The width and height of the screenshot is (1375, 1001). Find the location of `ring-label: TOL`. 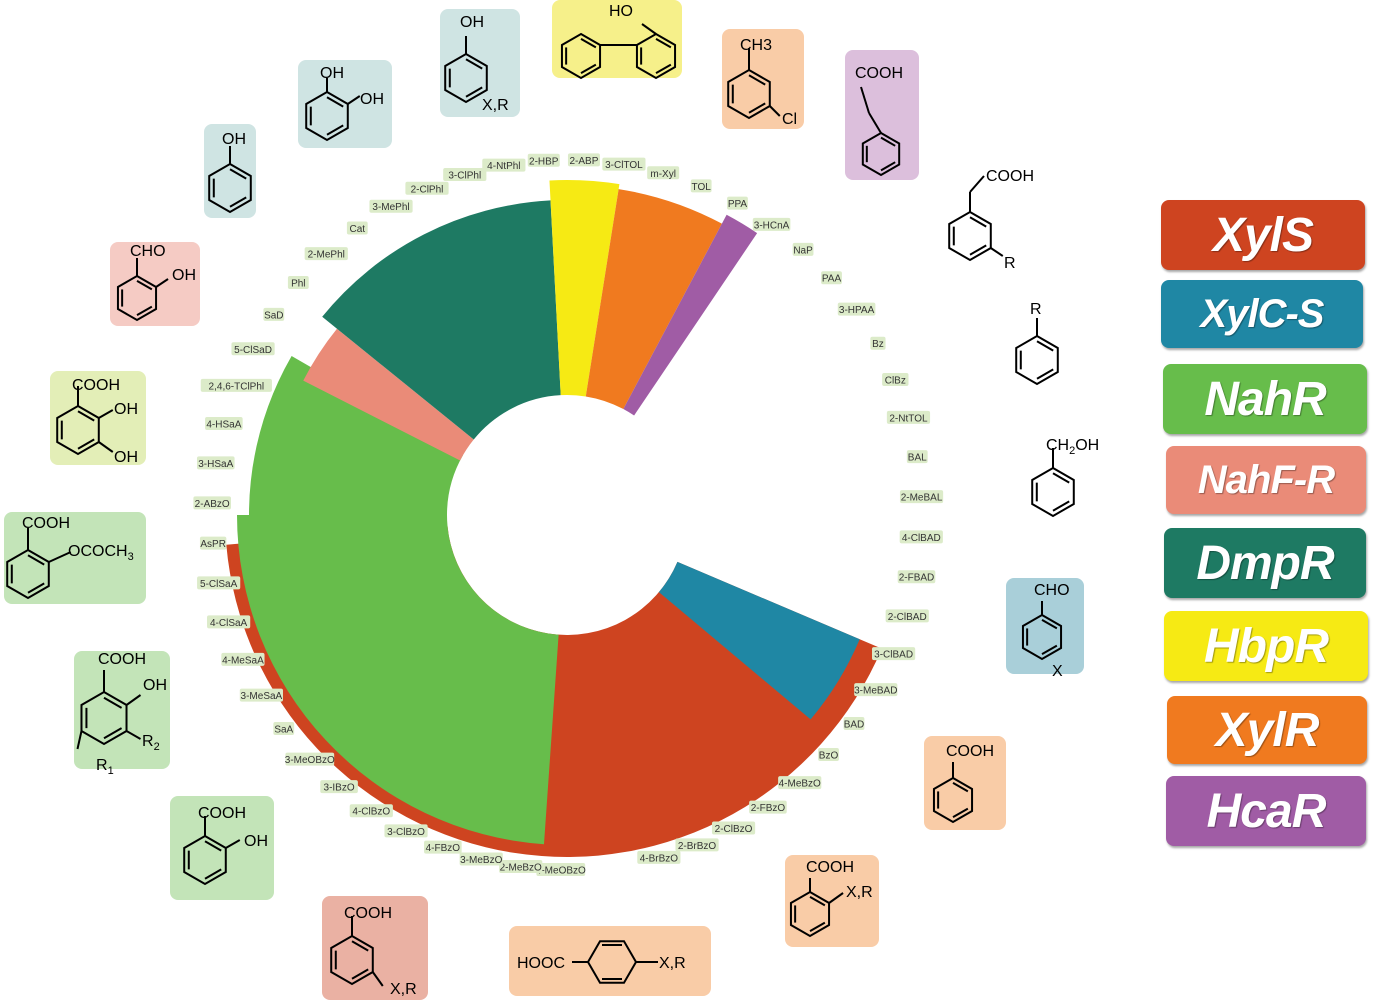

ring-label: TOL is located at coordinates (701, 186).